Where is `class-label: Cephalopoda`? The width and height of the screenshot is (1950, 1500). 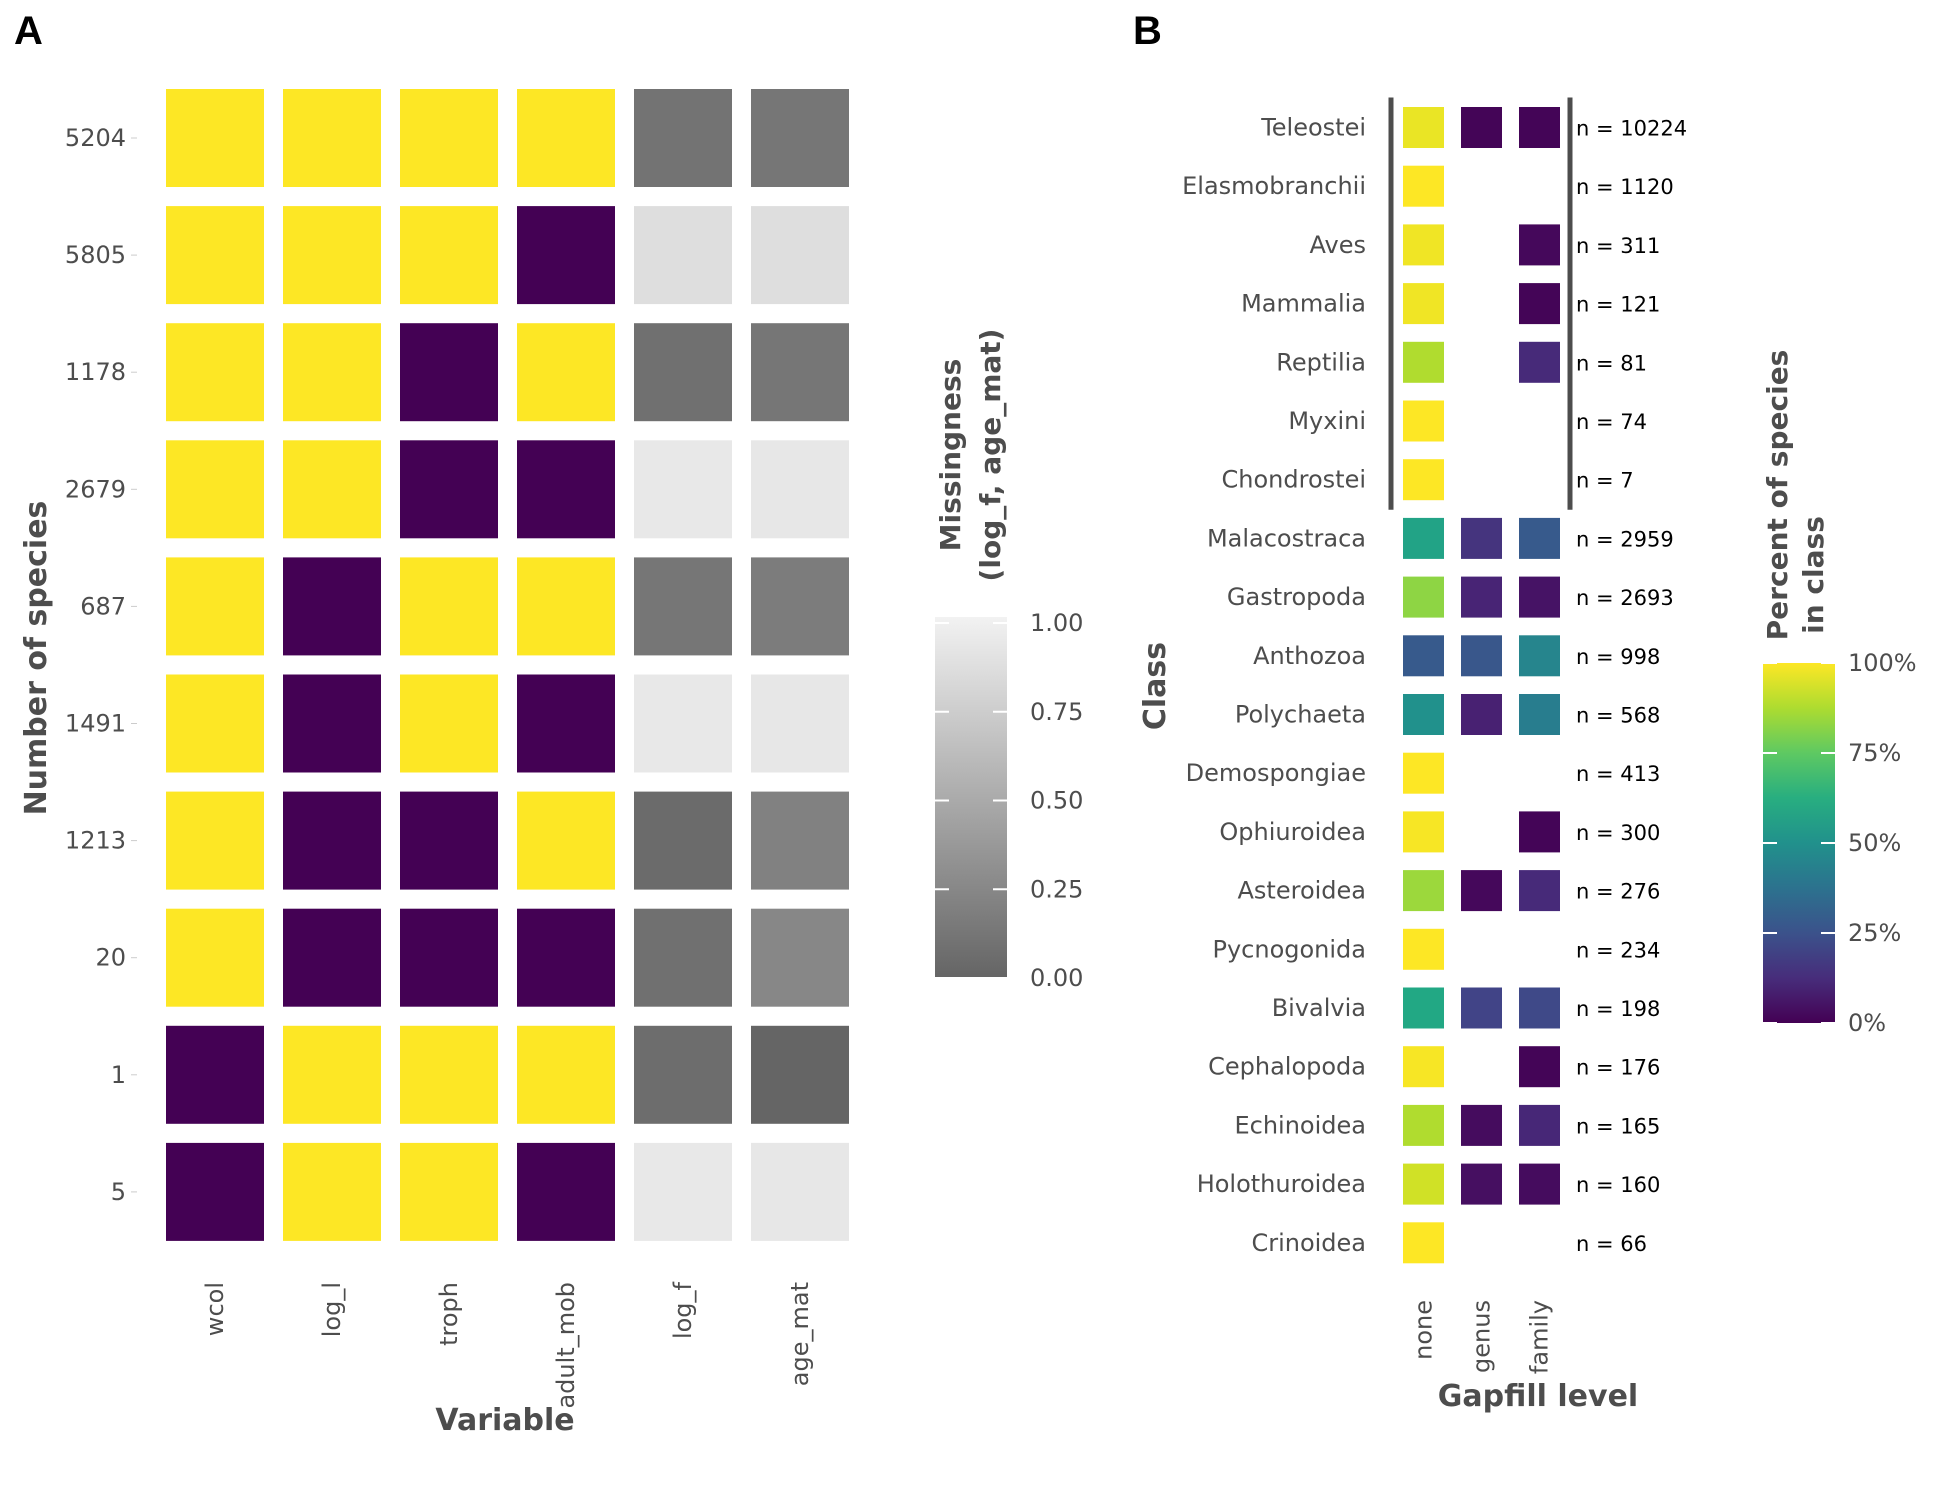
class-label: Cephalopoda is located at coordinates (1287, 1067).